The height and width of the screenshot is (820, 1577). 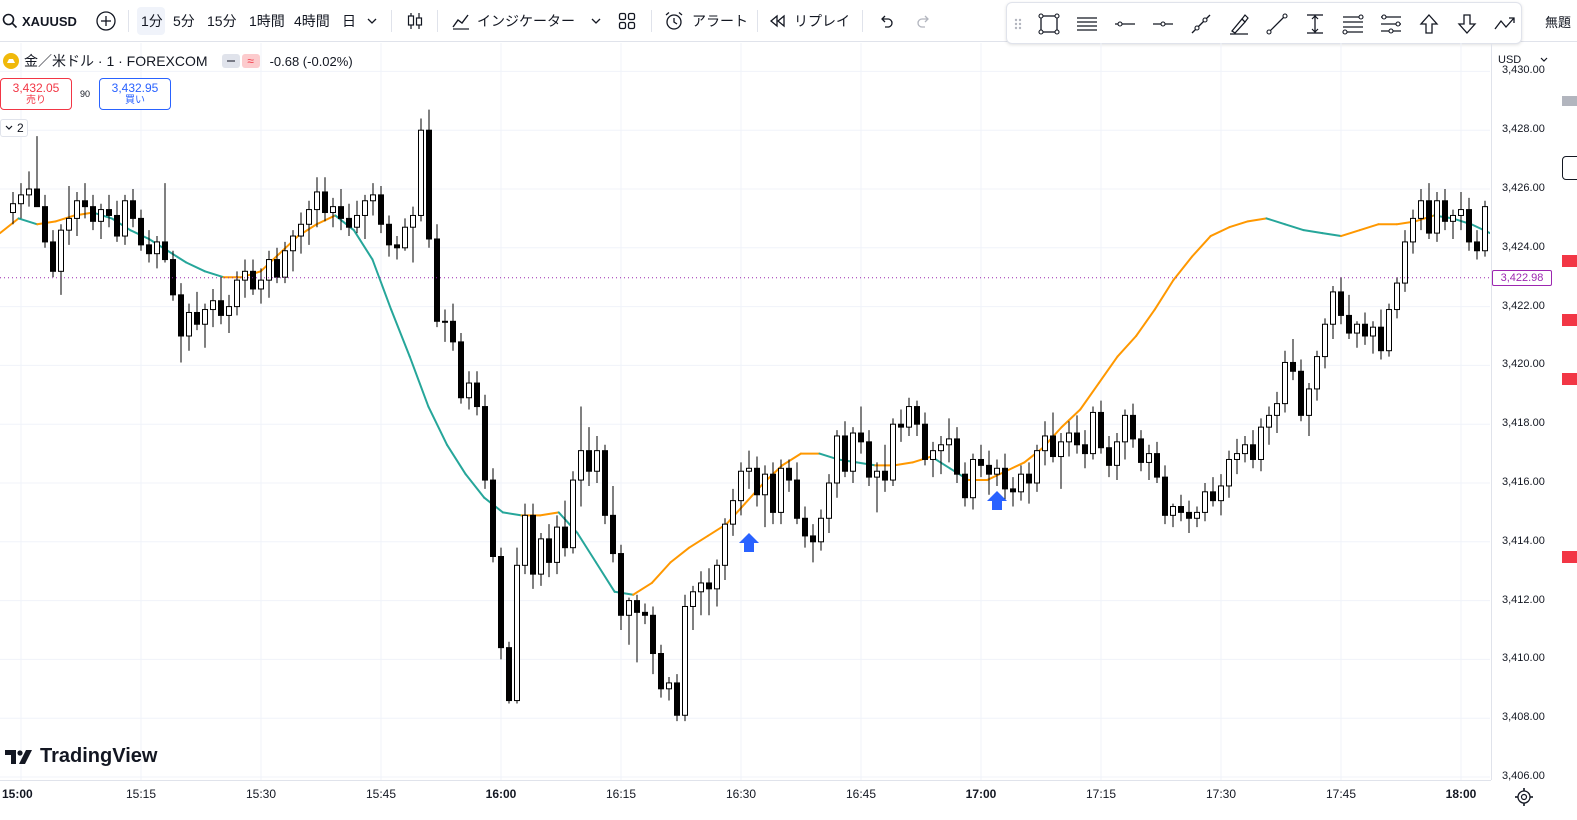 I want to click on timeframe-4h: 4時間, so click(x=312, y=21).